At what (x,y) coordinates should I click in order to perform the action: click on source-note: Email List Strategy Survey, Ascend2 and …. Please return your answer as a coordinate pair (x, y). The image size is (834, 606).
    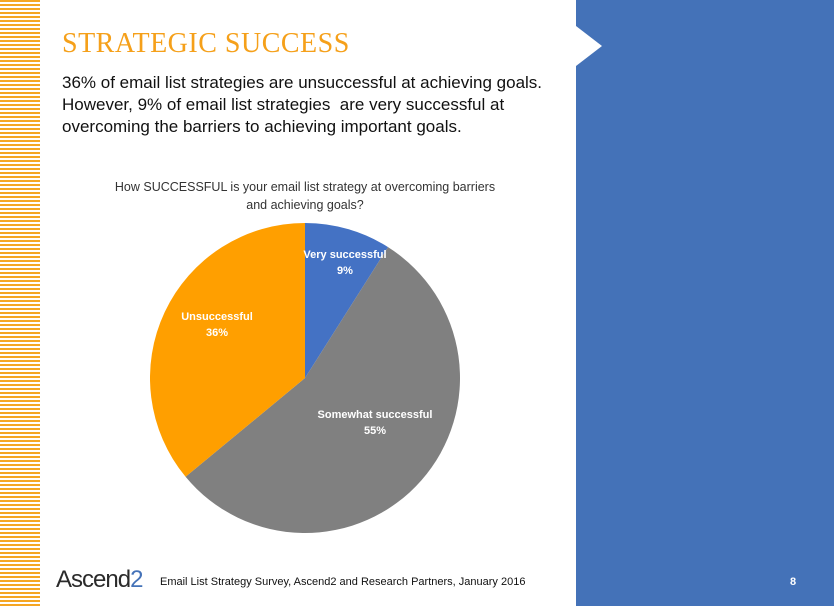
    Looking at the image, I should click on (343, 582).